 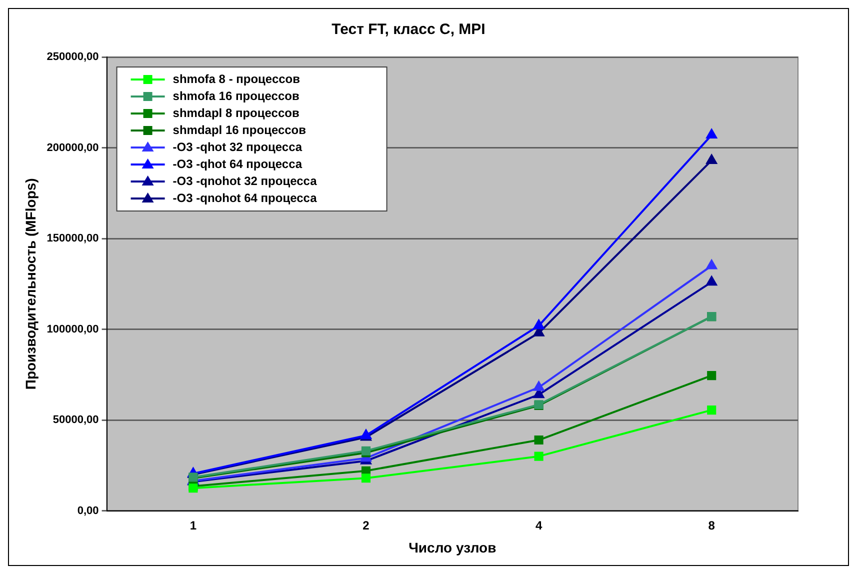 I want to click on x-tick-label: 4, so click(x=538, y=525).